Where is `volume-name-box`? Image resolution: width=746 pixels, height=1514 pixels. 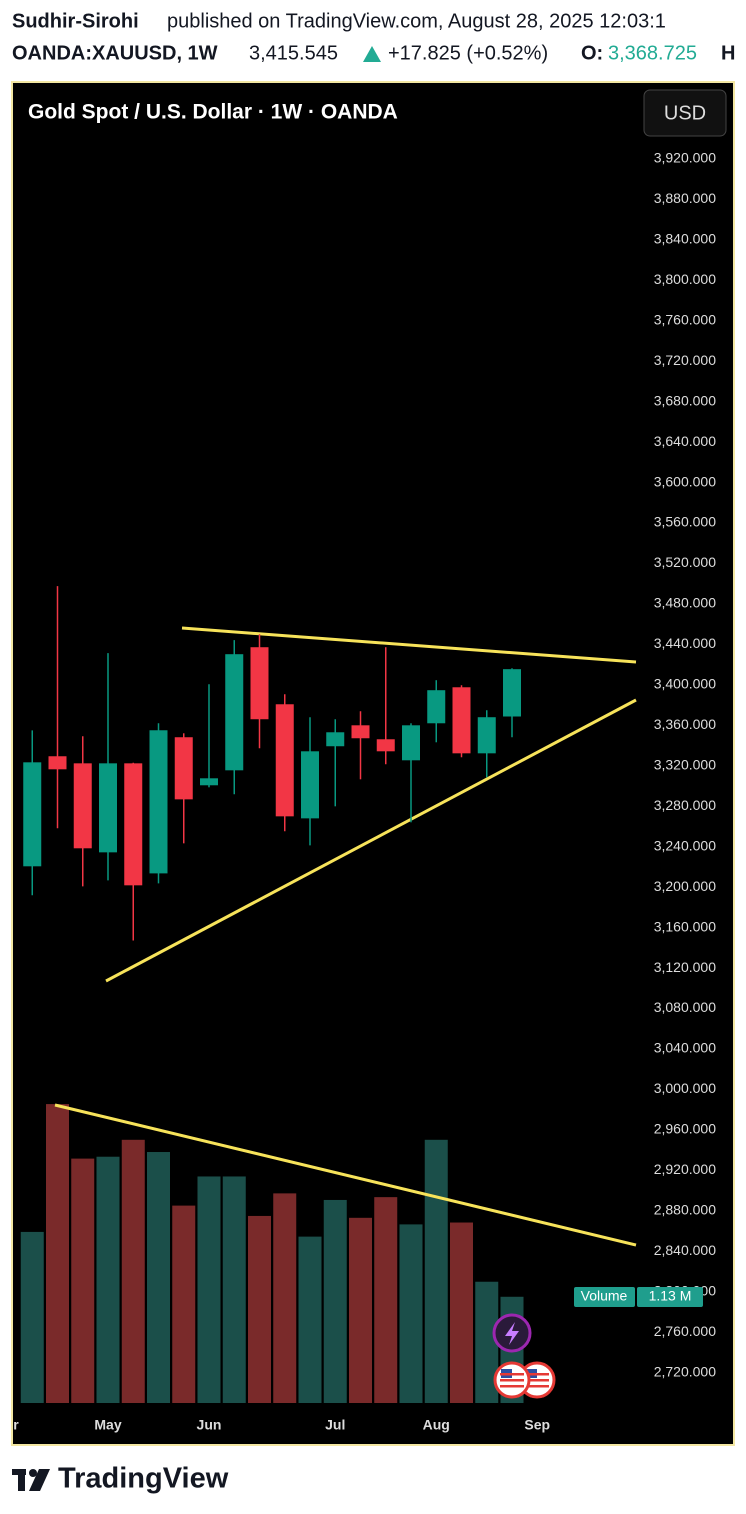 volume-name-box is located at coordinates (604, 1297).